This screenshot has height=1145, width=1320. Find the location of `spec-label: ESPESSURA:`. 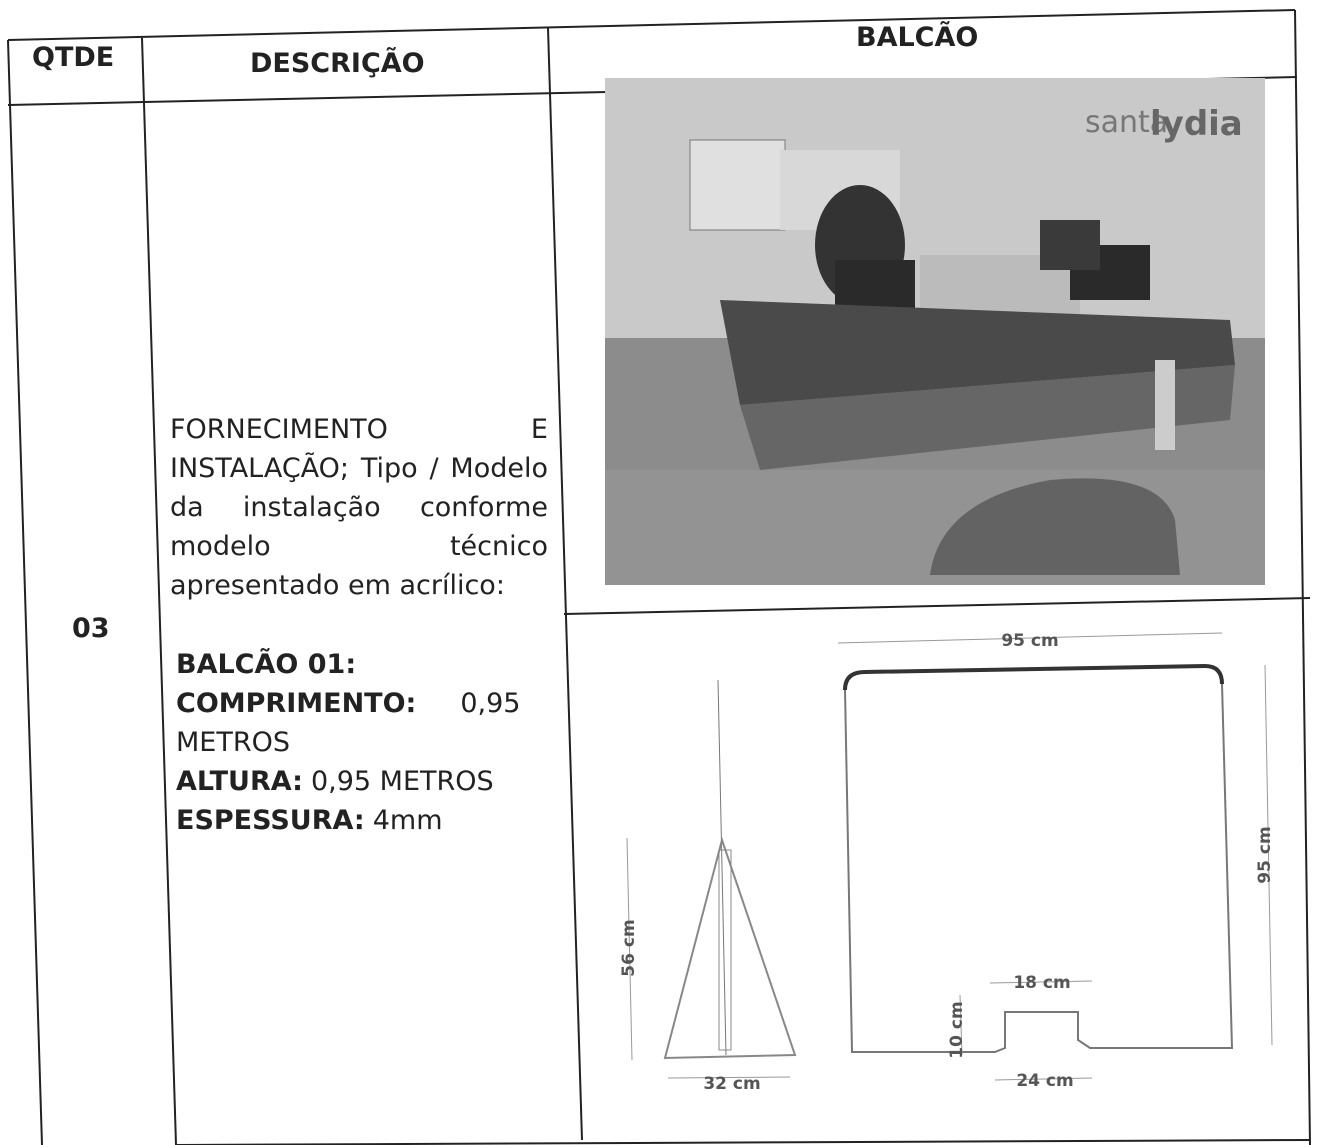

spec-label: ESPESSURA: is located at coordinates (270, 820).